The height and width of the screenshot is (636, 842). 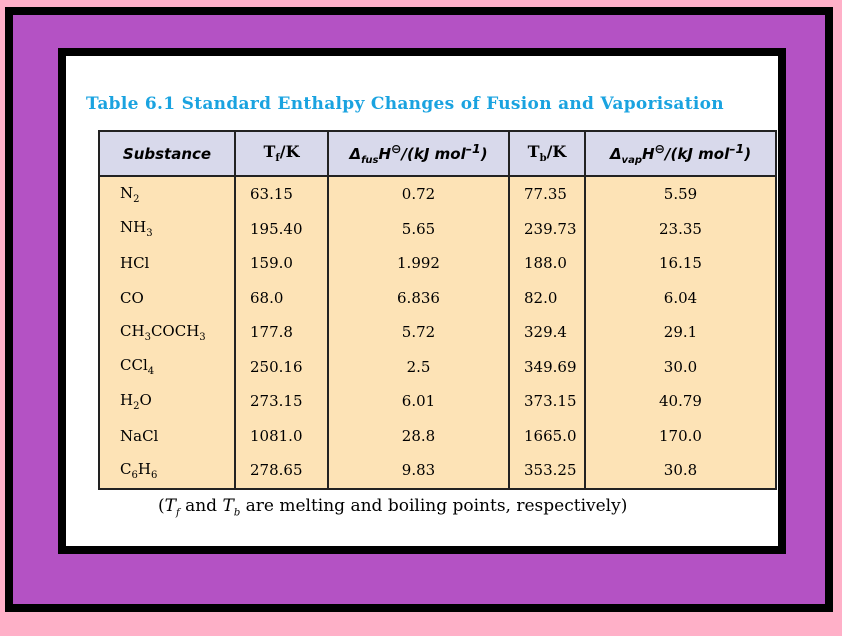 I want to click on cell-tf-k: 1081.0, so click(x=281, y=435).